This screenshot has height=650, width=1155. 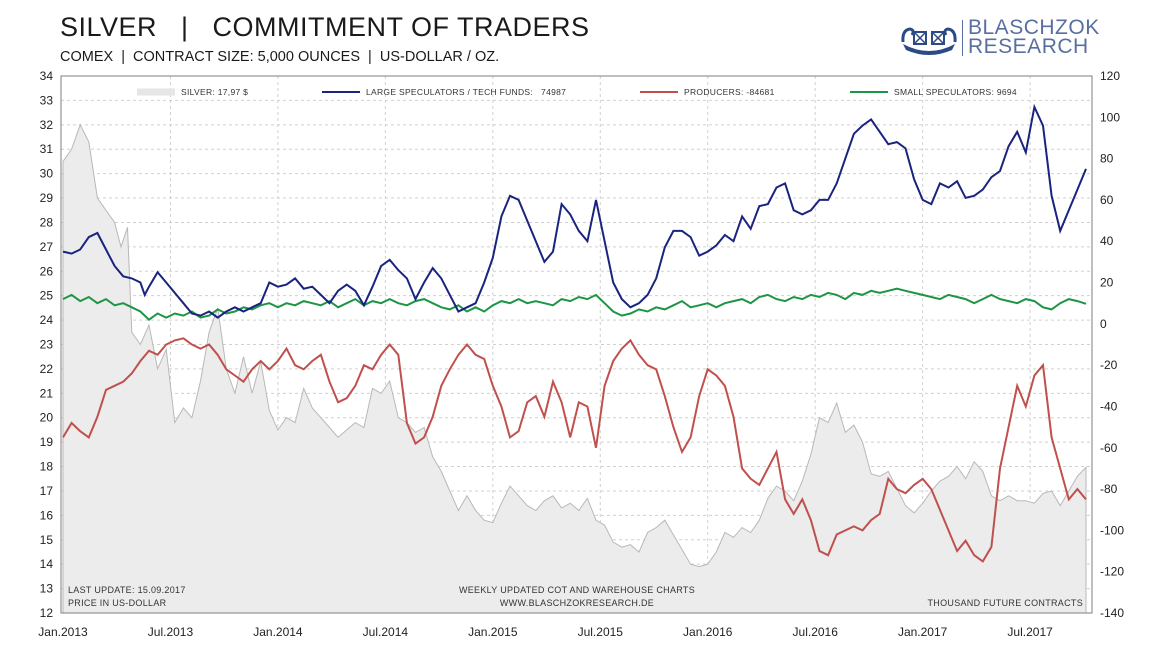 What do you see at coordinates (729, 92) in the screenshot?
I see `legend-label: PRODUCERS: -84681` at bounding box center [729, 92].